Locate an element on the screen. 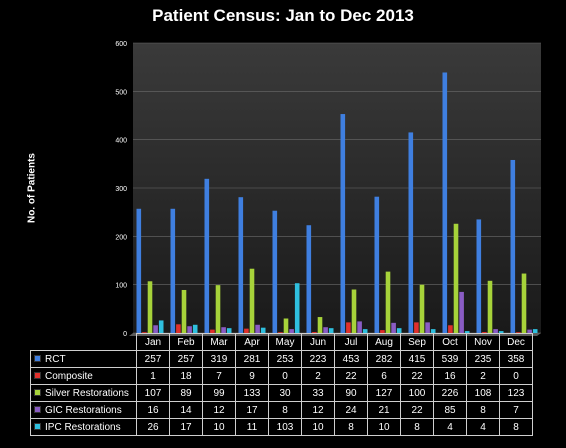 This screenshot has width=566, height=448. y-tick-label: 0 is located at coordinates (125, 334).